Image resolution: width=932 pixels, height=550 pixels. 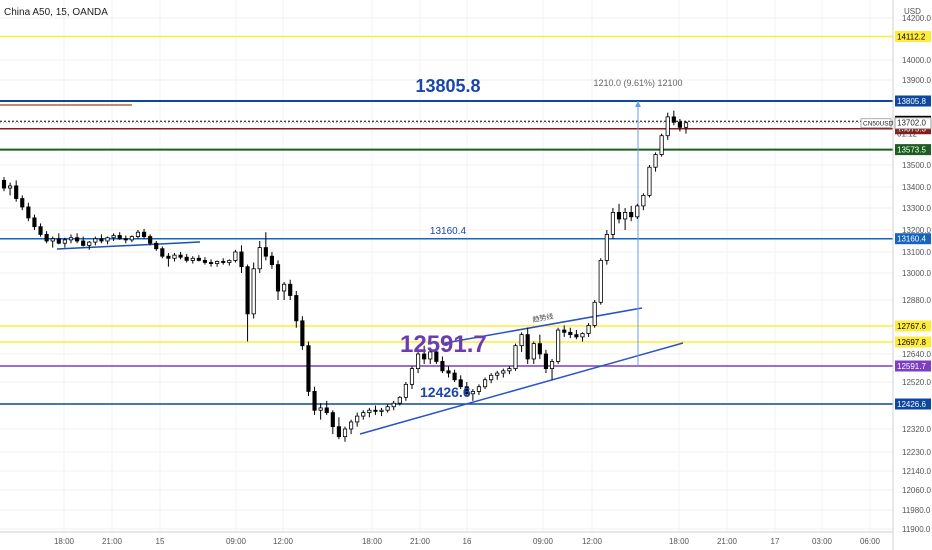 I want to click on x-tick-label: 06:00, so click(x=870, y=541).